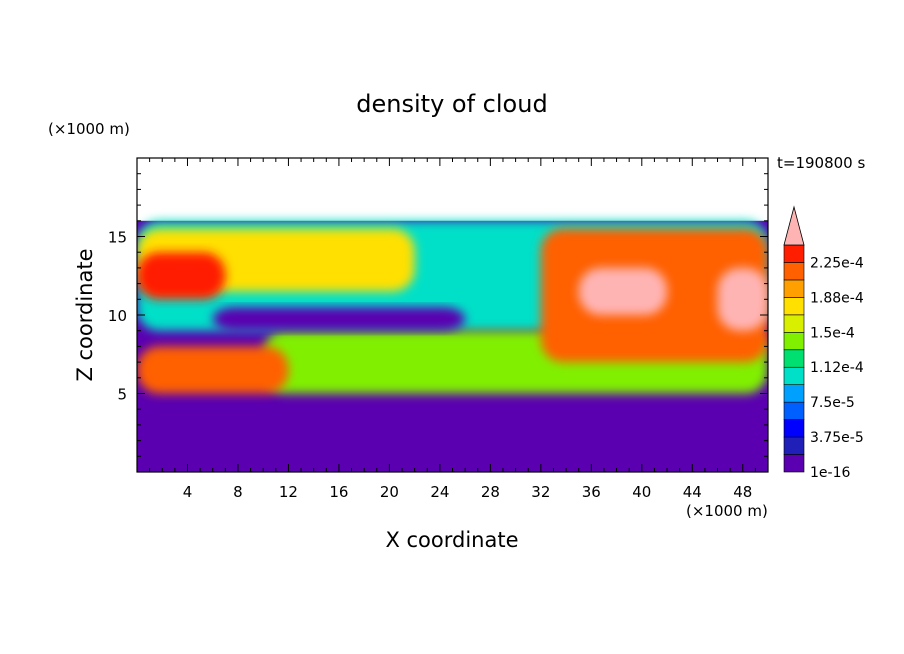 Image resolution: width=904 pixels, height=654 pixels. I want to click on time-label: t=190800 s, so click(821, 163).